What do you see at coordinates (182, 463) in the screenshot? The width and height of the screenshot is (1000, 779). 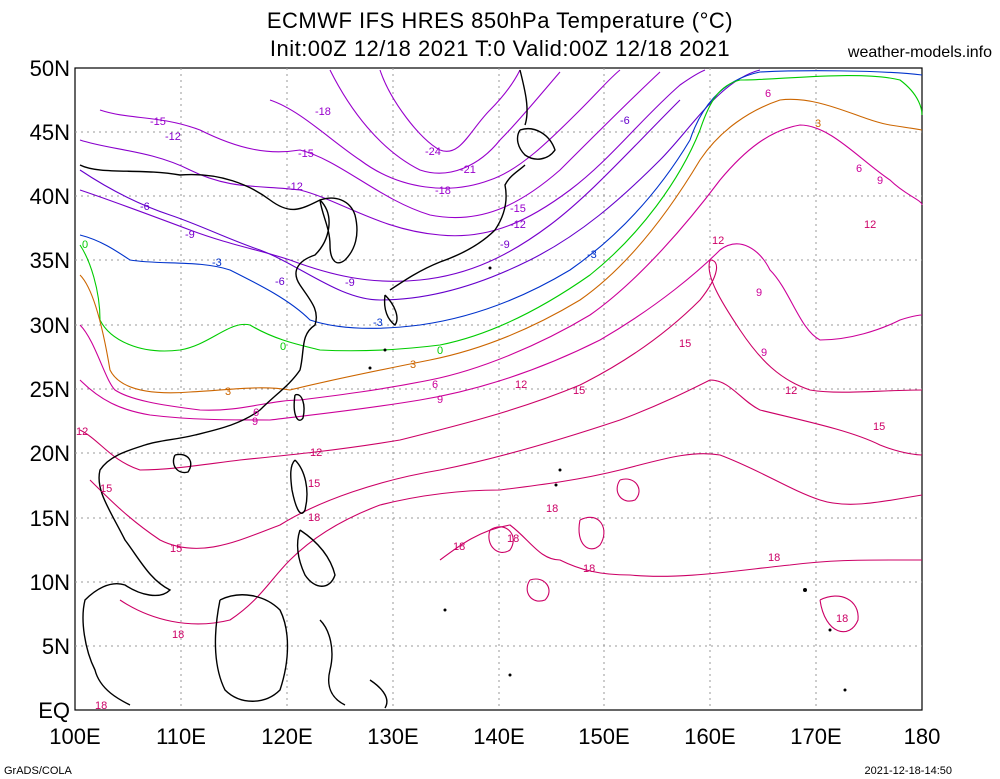 I see `coast-hainan` at bounding box center [182, 463].